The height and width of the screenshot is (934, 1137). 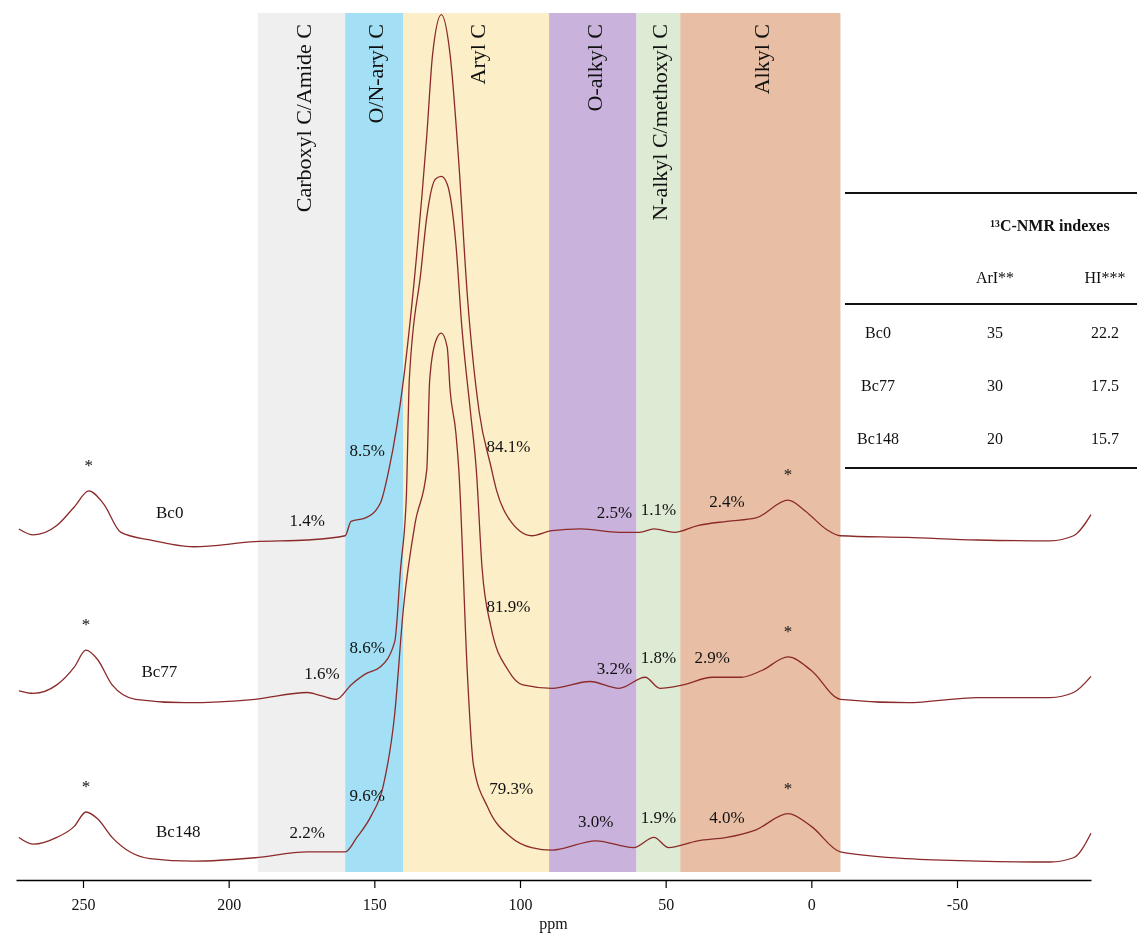 I want to click on text: HI***, so click(x=1105, y=277).